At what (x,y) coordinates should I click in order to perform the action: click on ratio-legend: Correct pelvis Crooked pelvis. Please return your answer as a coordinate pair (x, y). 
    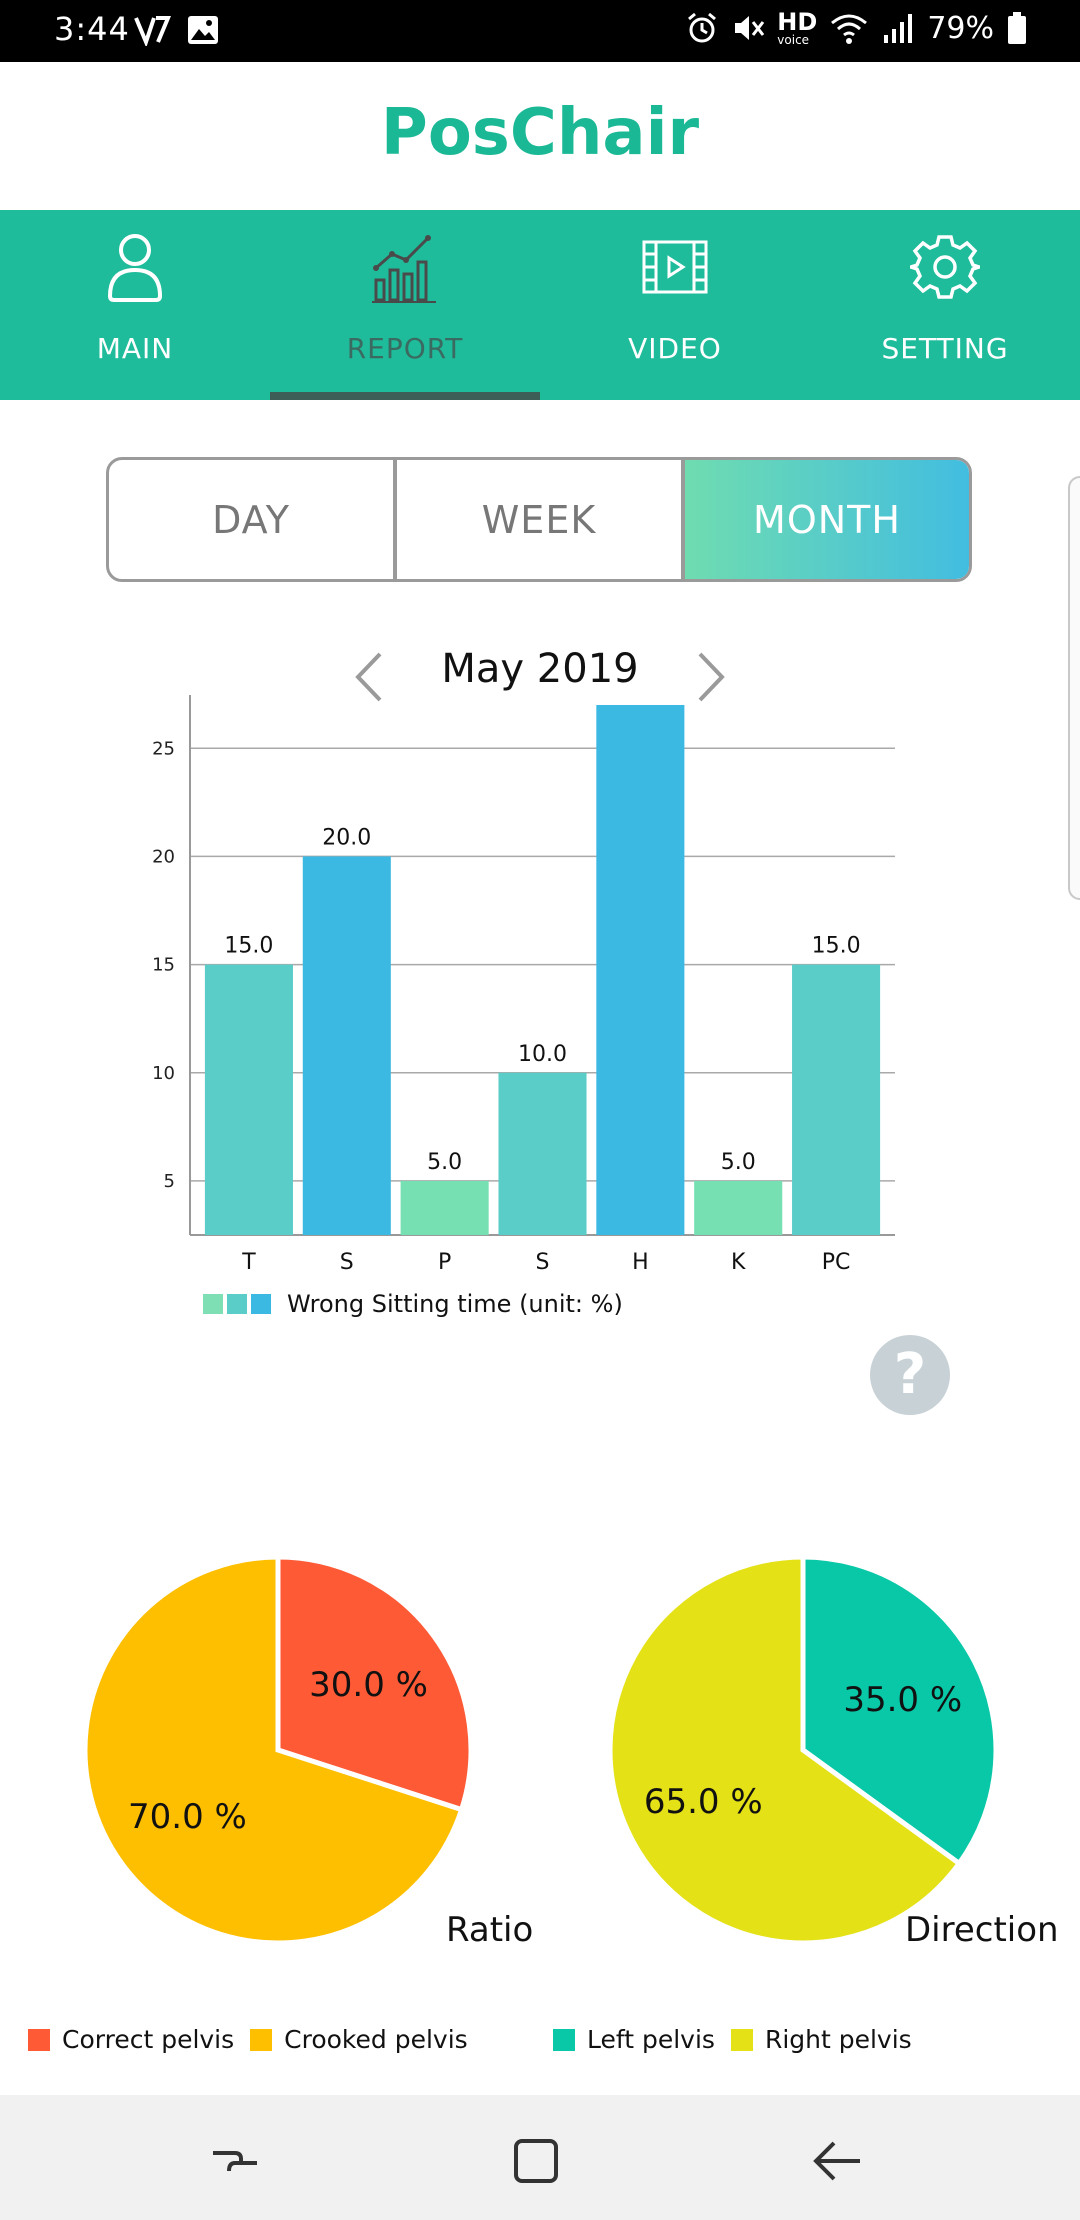
    Looking at the image, I should click on (256, 2039).